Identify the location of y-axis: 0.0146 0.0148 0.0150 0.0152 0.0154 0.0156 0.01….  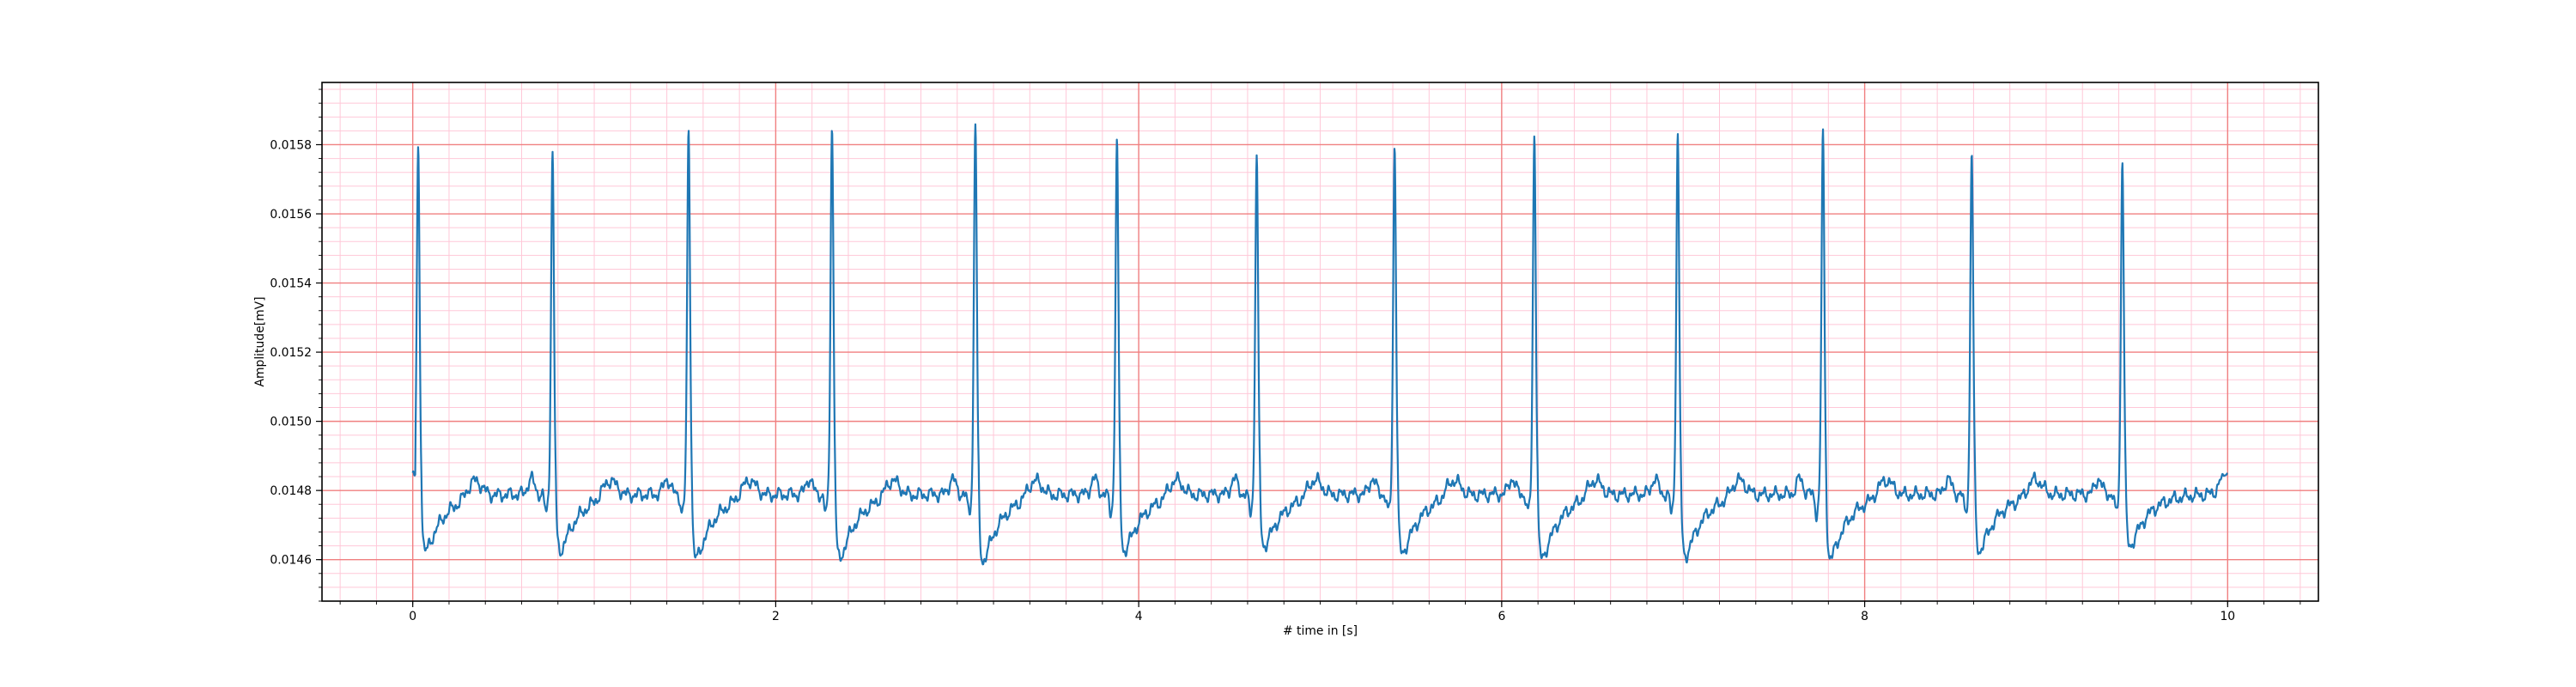
(296, 345).